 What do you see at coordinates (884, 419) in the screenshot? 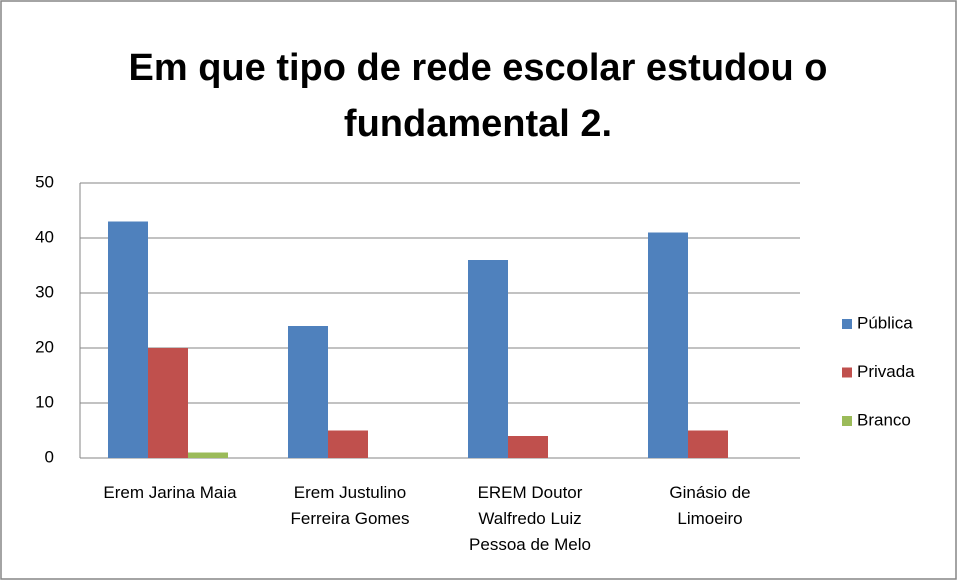
I see `legend-label: Branco` at bounding box center [884, 419].